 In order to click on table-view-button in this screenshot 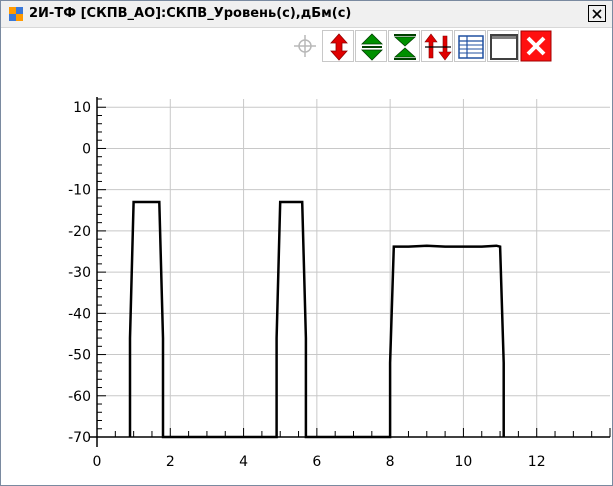, I will do `click(470, 46)`.